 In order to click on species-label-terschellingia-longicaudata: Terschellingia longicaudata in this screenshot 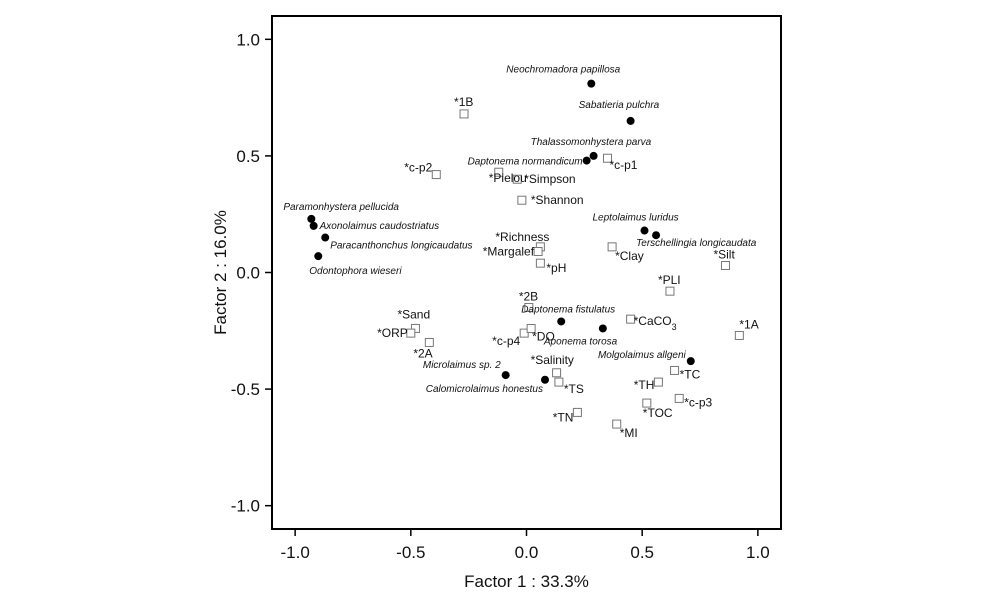, I will do `click(696, 243)`.